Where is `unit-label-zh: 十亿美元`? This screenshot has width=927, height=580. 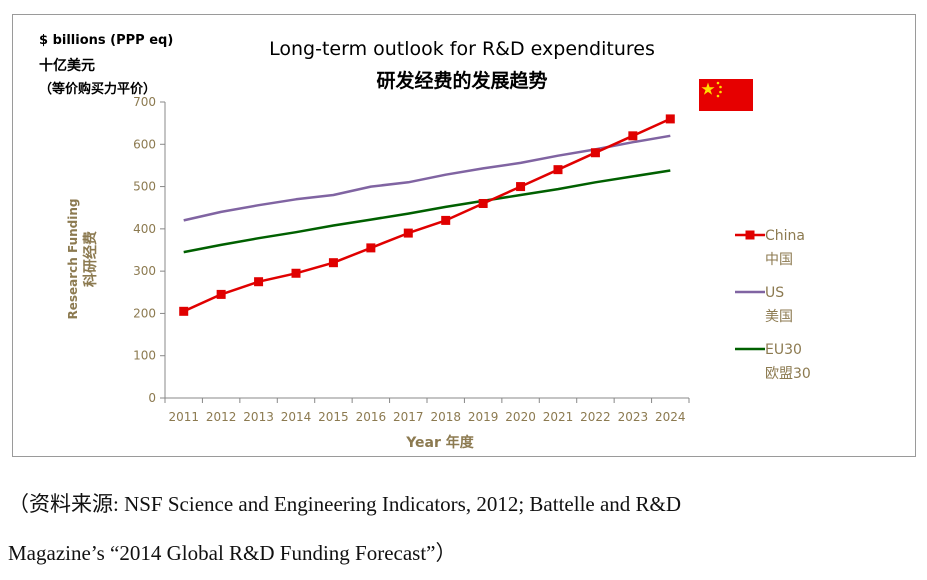 unit-label-zh: 十亿美元 is located at coordinates (67, 66).